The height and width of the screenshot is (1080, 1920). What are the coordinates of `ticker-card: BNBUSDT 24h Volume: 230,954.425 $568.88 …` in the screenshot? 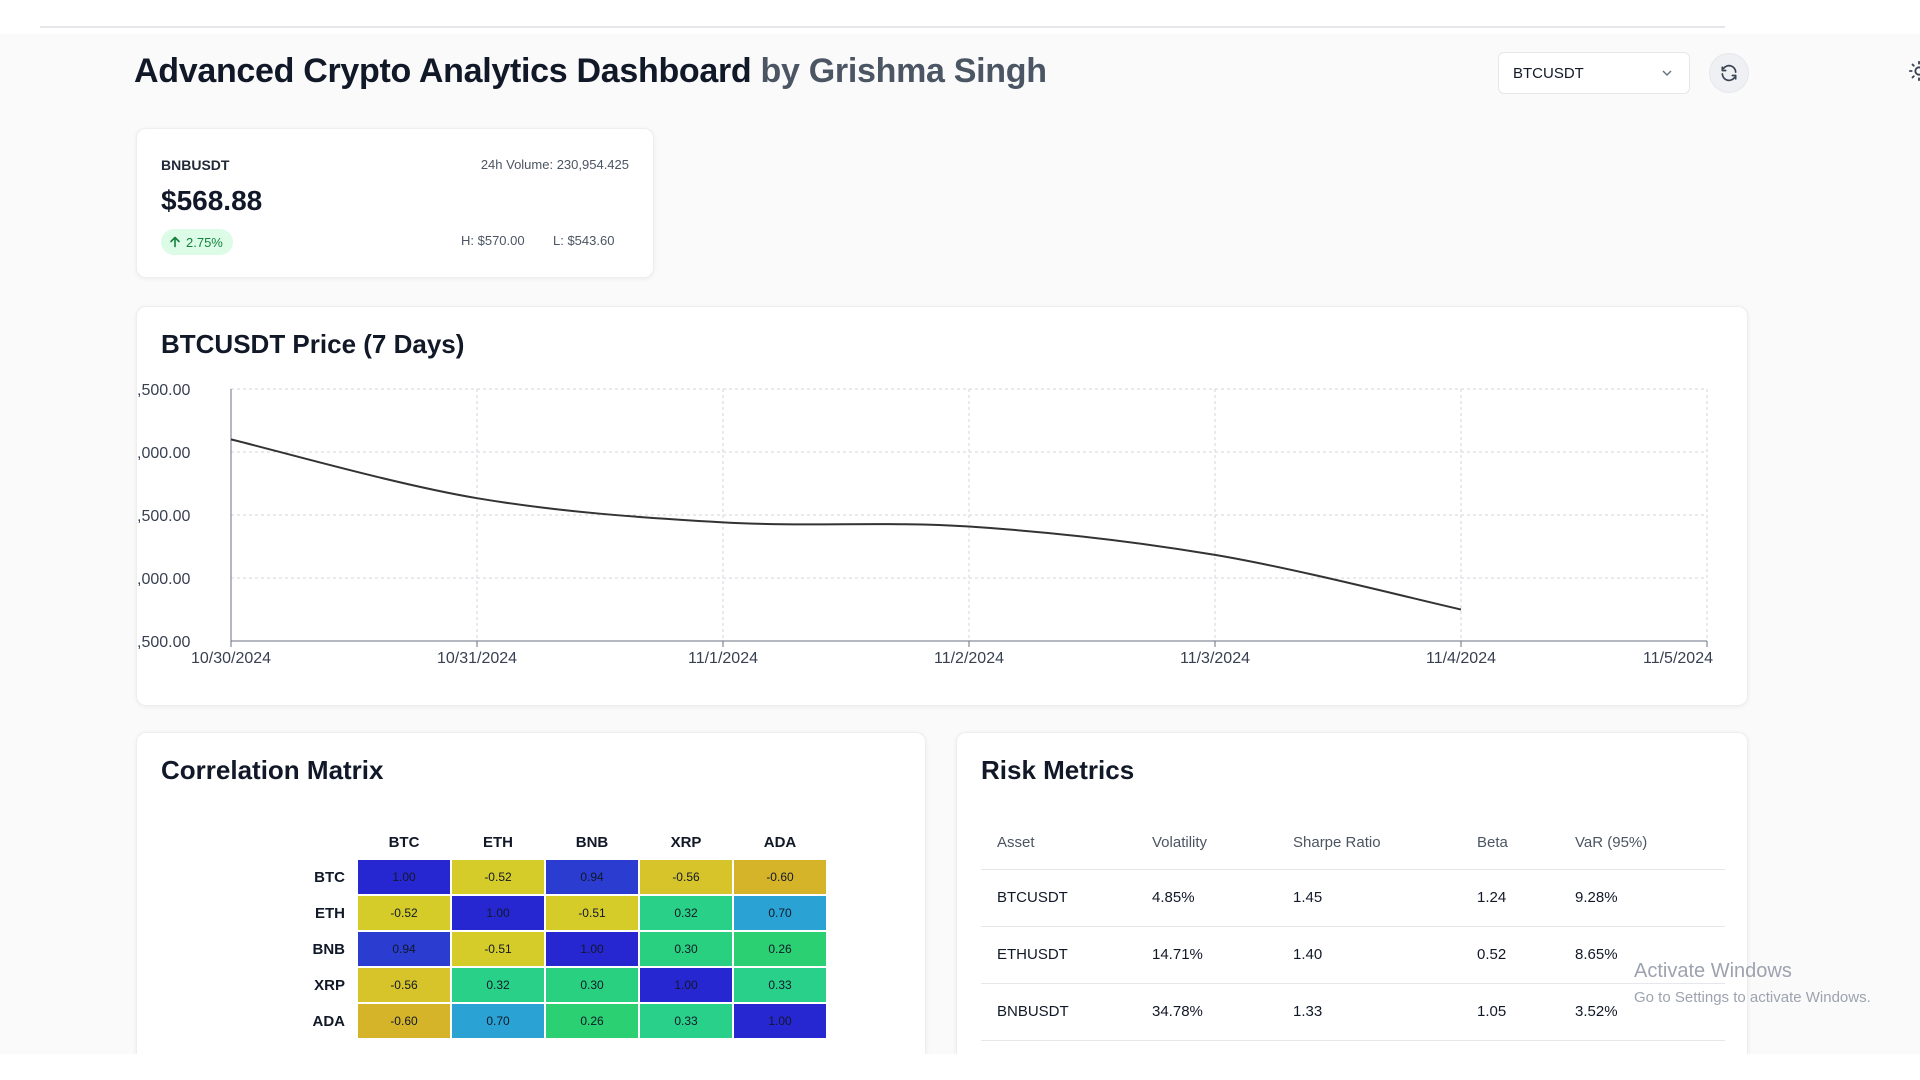 It's located at (395, 203).